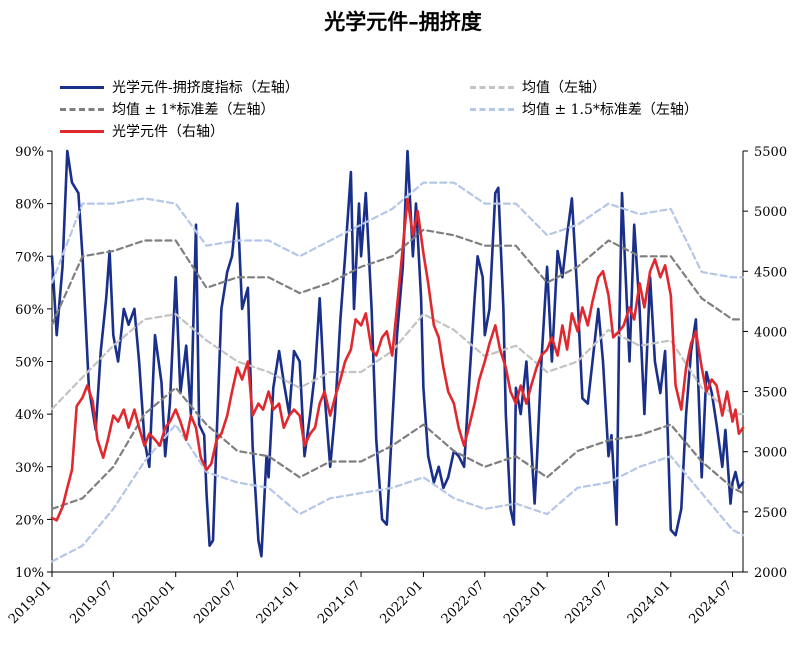  What do you see at coordinates (168, 132) in the screenshot?
I see `legend-label-optical-index: 光学元件（右轴）` at bounding box center [168, 132].